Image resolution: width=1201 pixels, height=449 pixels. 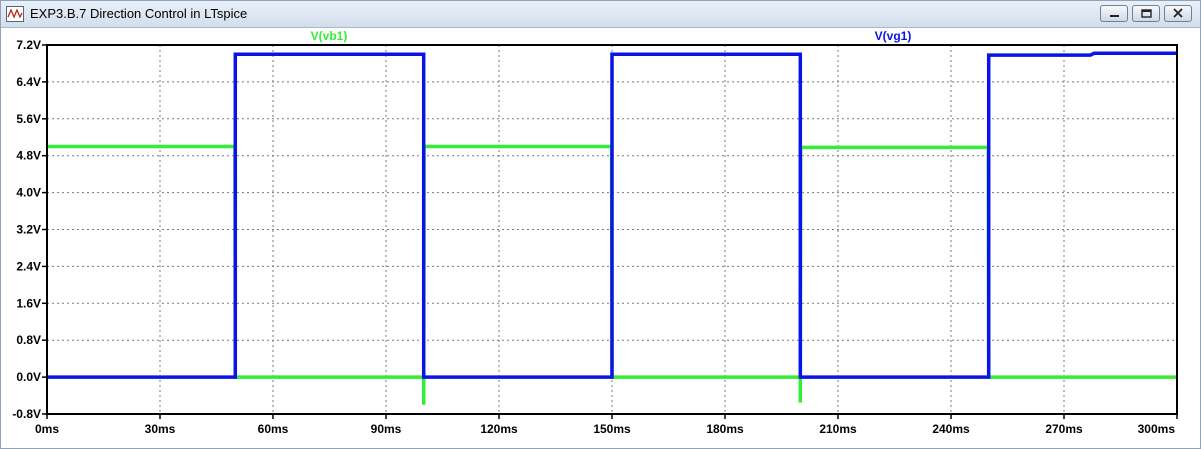 I want to click on minimize-button, so click(x=1114, y=13).